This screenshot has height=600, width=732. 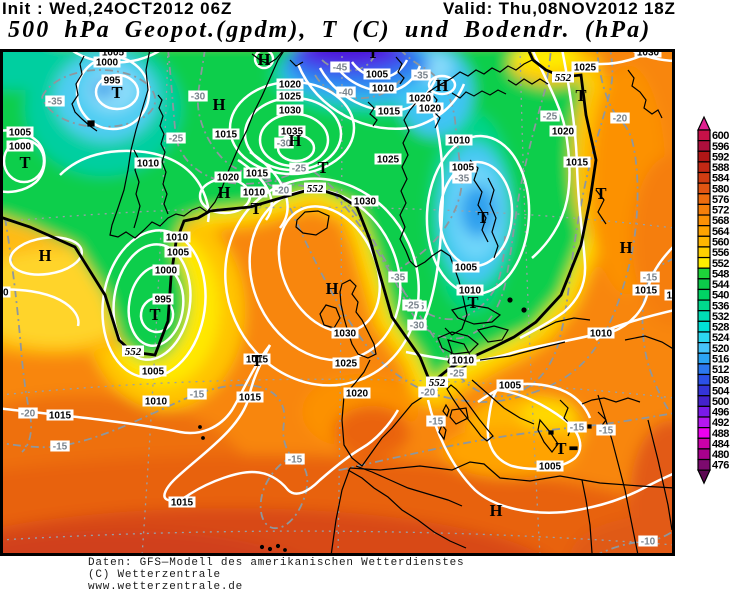 What do you see at coordinates (720, 243) in the screenshot?
I see `svg-text: 560` at bounding box center [720, 243].